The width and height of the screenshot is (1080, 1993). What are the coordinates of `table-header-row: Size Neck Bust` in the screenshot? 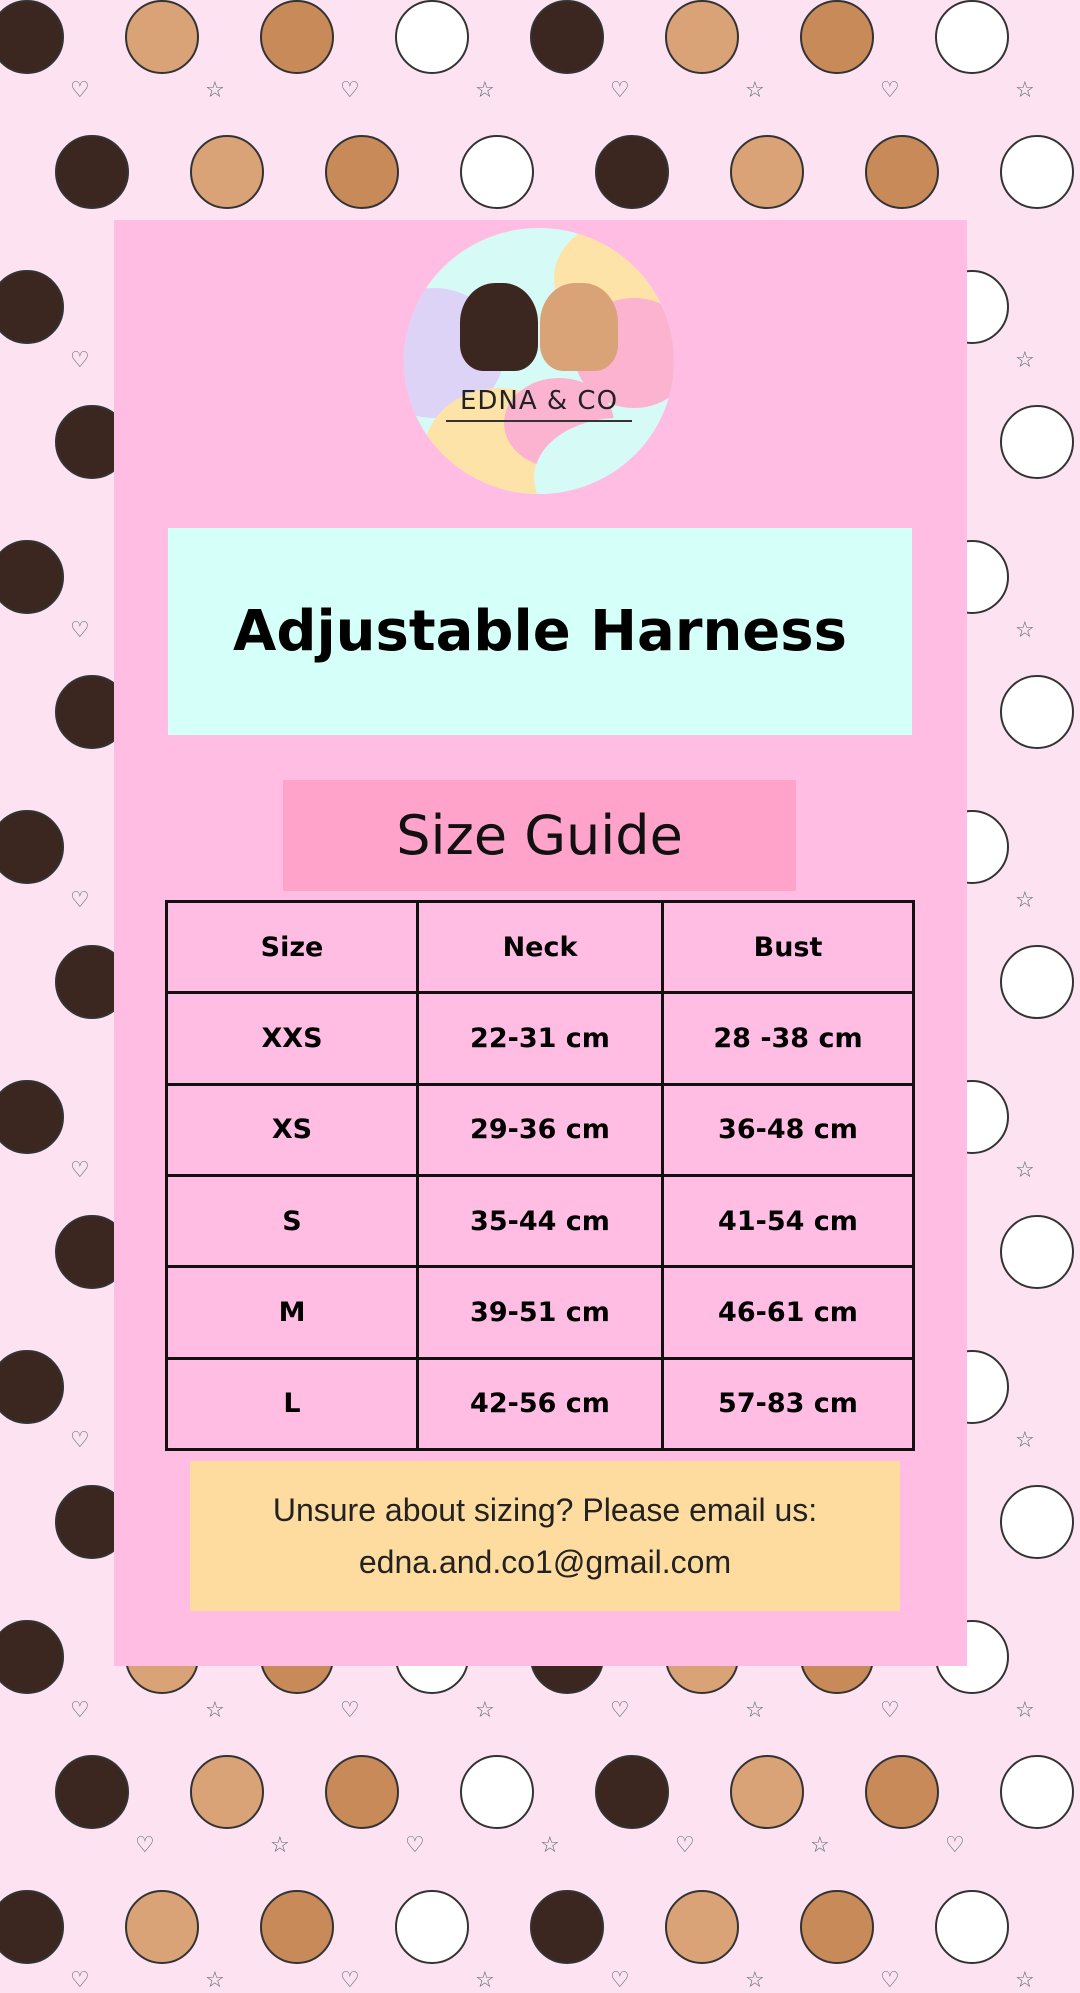 It's located at (540, 947).